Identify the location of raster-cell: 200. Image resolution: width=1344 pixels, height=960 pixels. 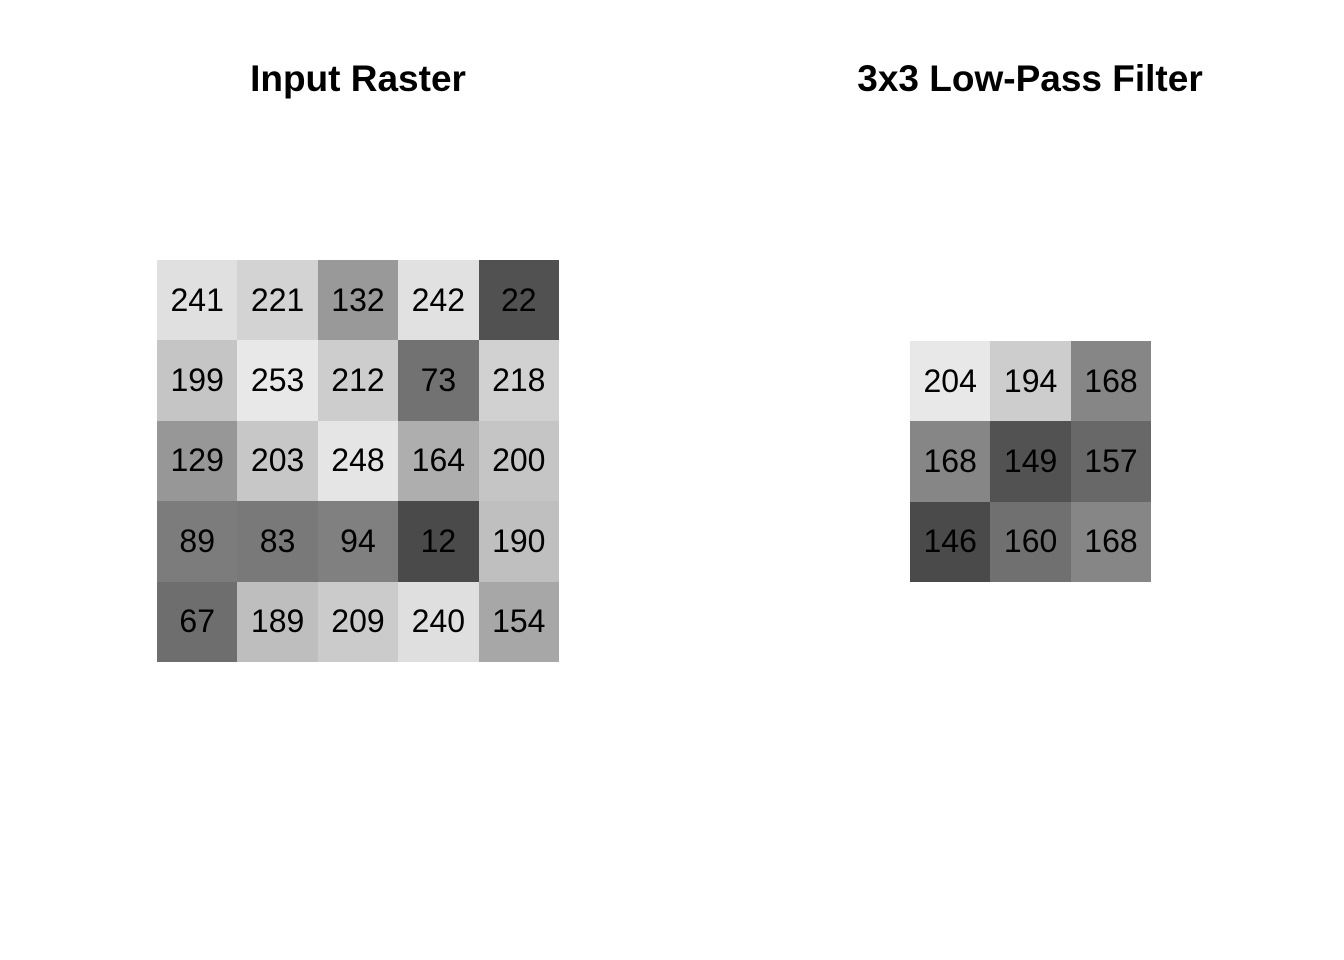
(518, 461).